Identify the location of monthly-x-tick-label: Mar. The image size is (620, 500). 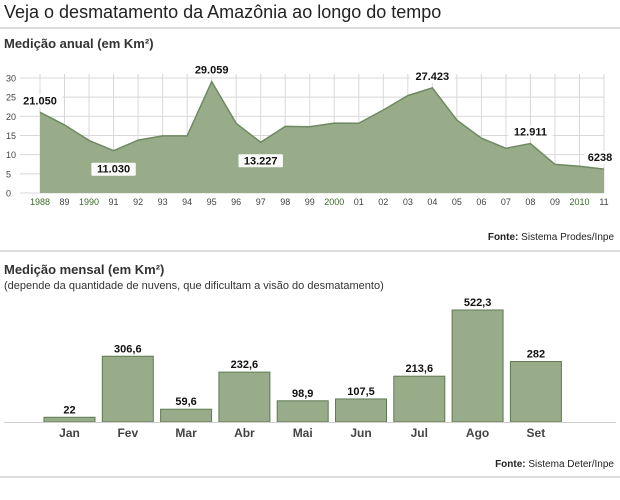
(186, 433).